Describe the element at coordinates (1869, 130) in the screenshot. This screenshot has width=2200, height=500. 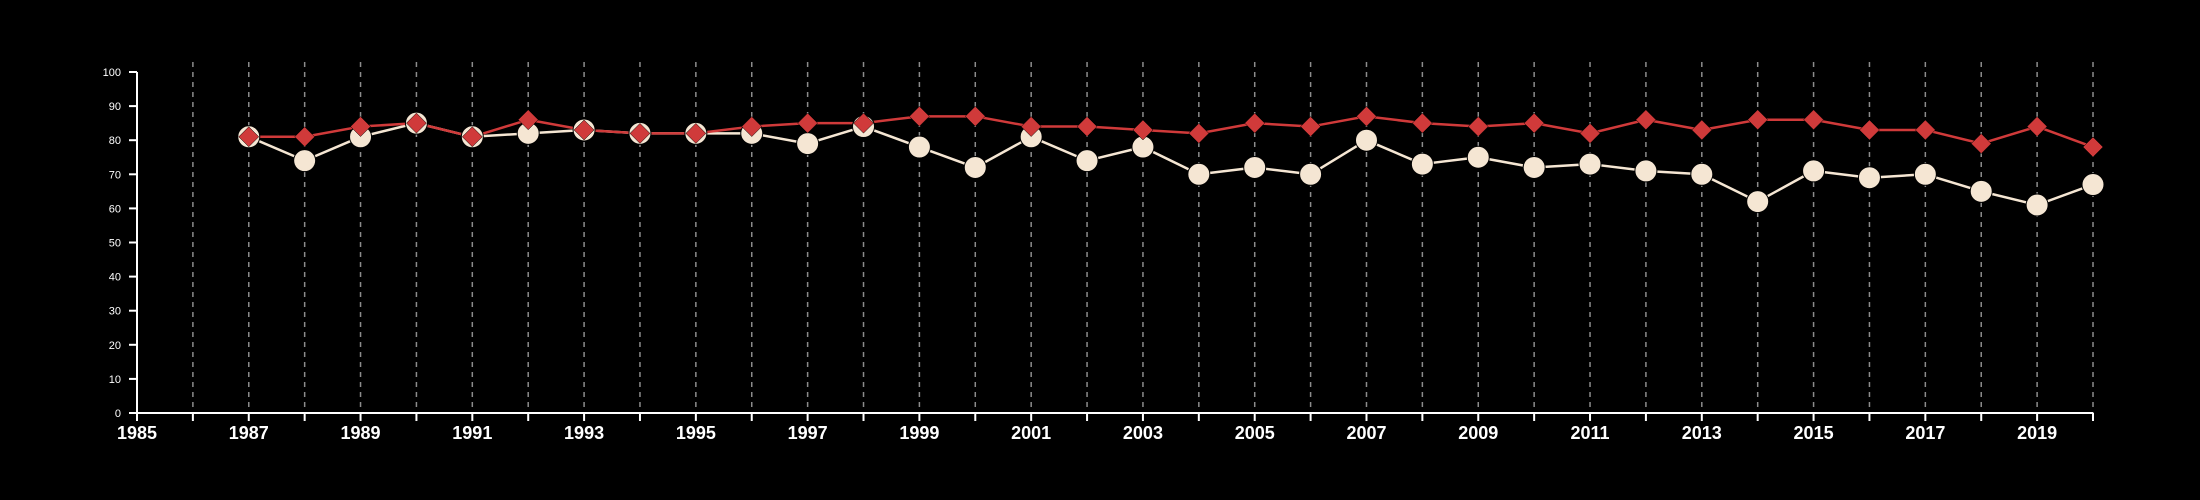
I see `series-1-point-2016` at that location.